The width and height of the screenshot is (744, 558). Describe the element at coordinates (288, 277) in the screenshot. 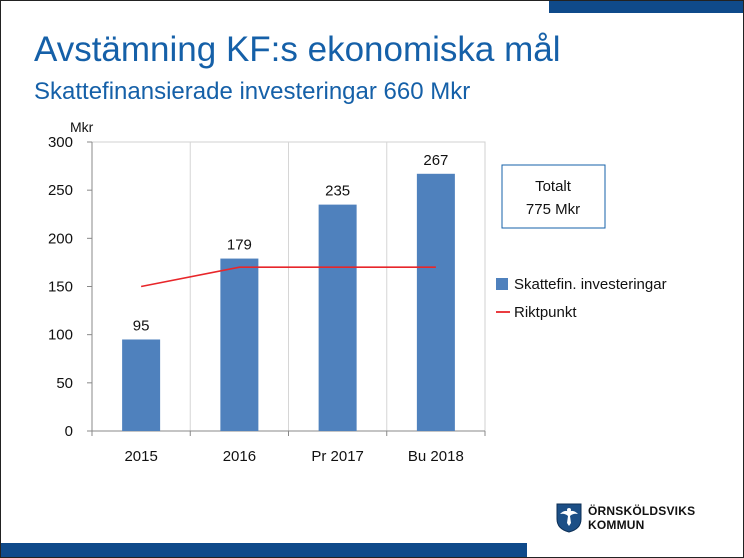

I see `series-line` at that location.